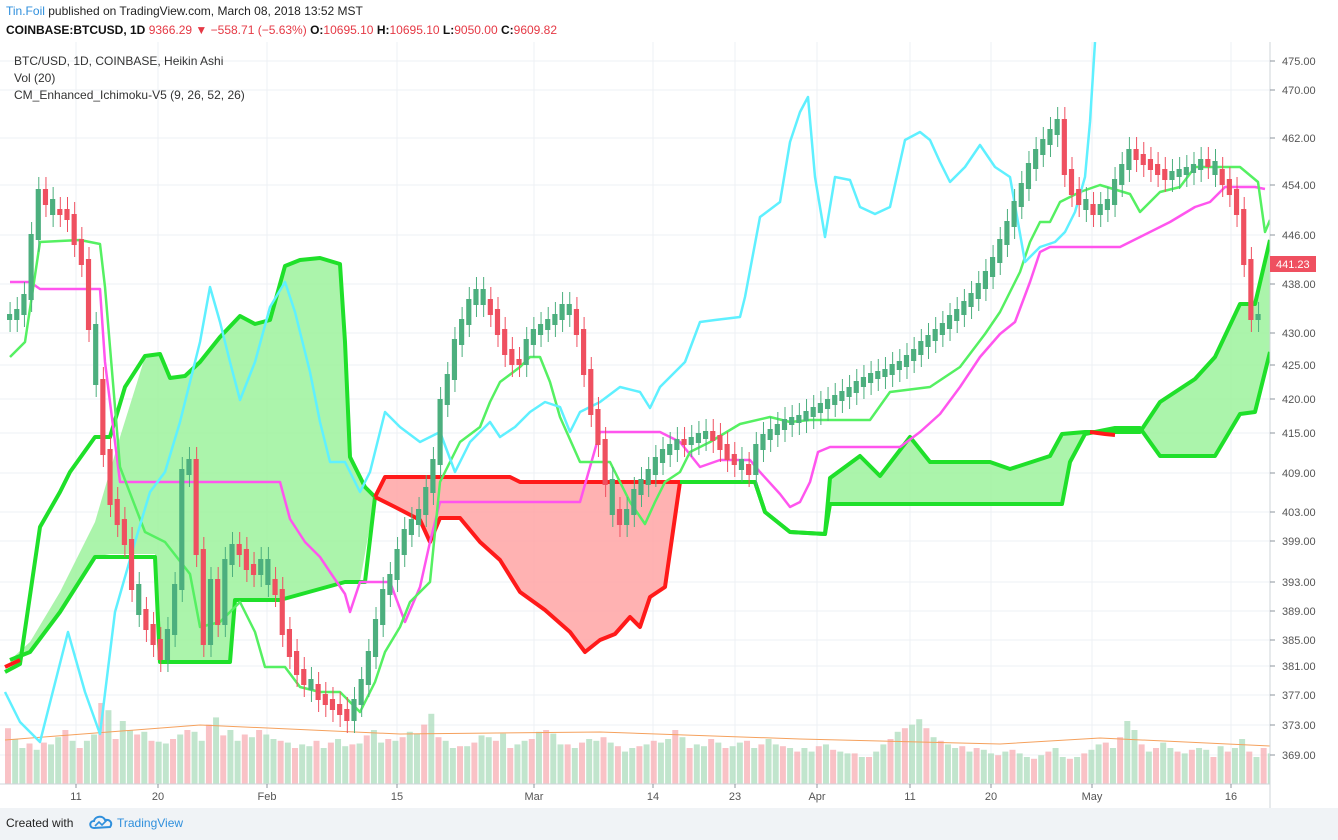 The height and width of the screenshot is (840, 1338). What do you see at coordinates (267, 797) in the screenshot?
I see `time-tick-label: Feb` at bounding box center [267, 797].